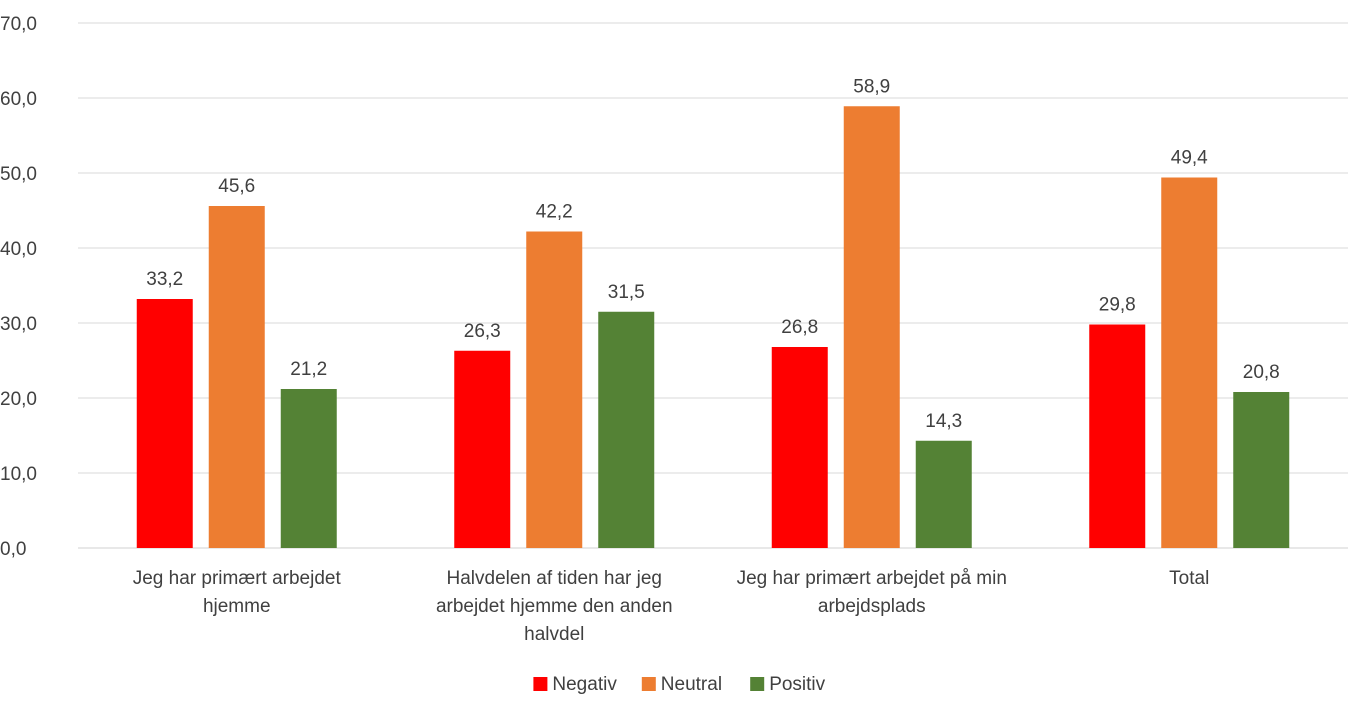  I want to click on data-label: 26,3, so click(482, 331).